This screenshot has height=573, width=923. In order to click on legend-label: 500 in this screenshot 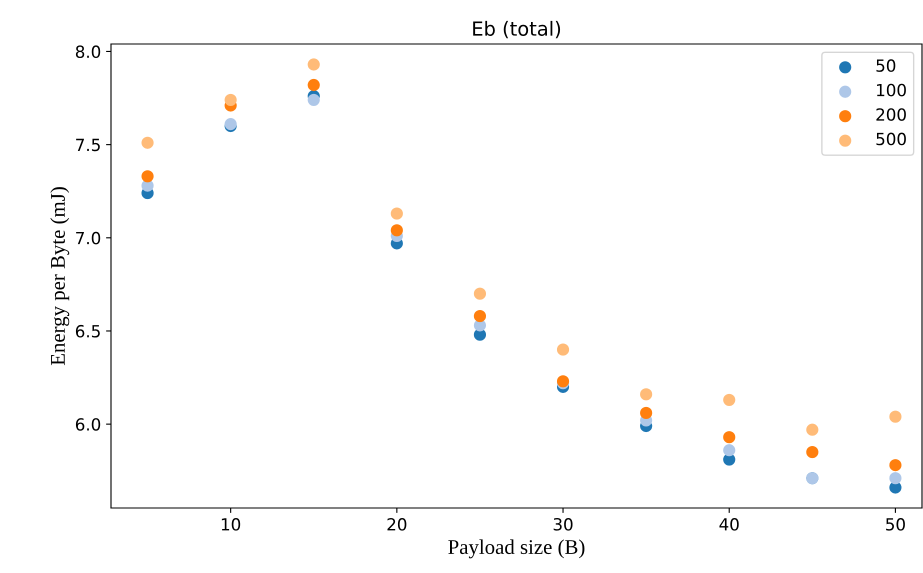, I will do `click(891, 139)`.